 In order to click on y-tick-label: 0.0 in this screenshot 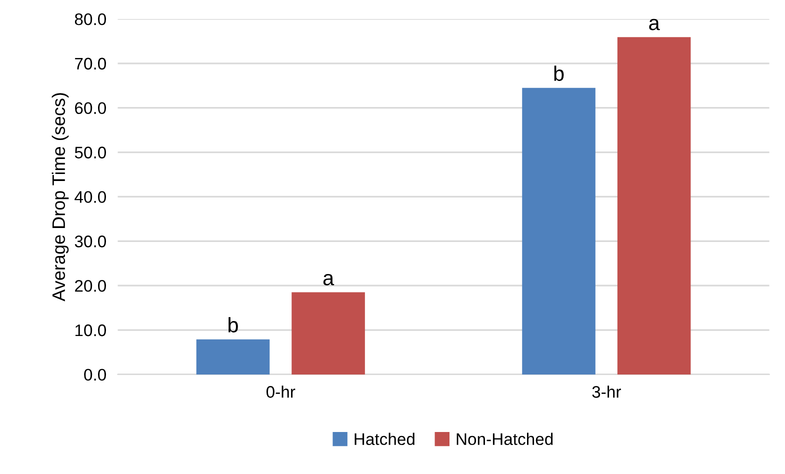, I will do `click(95, 374)`.